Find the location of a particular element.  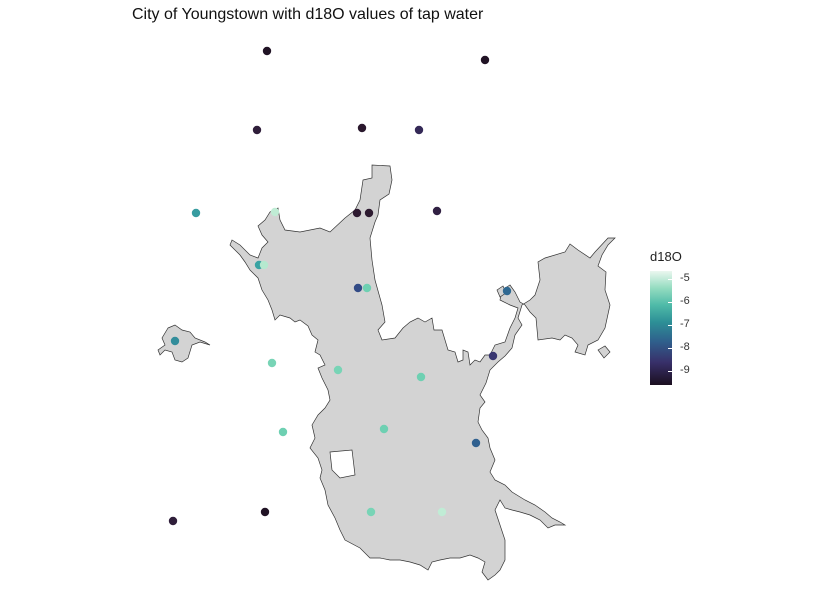

legend-label: -5 is located at coordinates (685, 278).